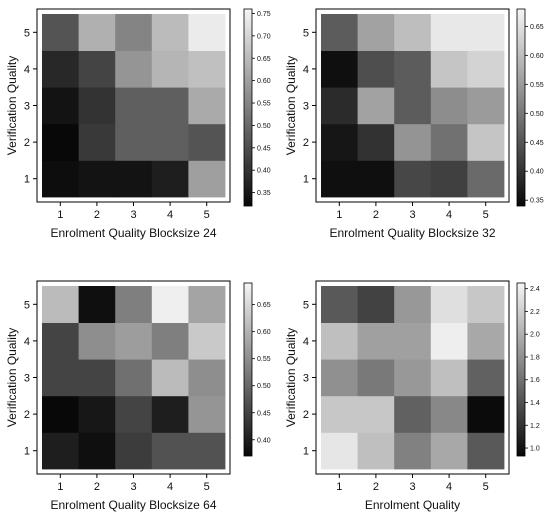 The height and width of the screenshot is (521, 550). Describe the element at coordinates (264, 359) in the screenshot. I see `colorbar-tick-label: 0.55` at that location.